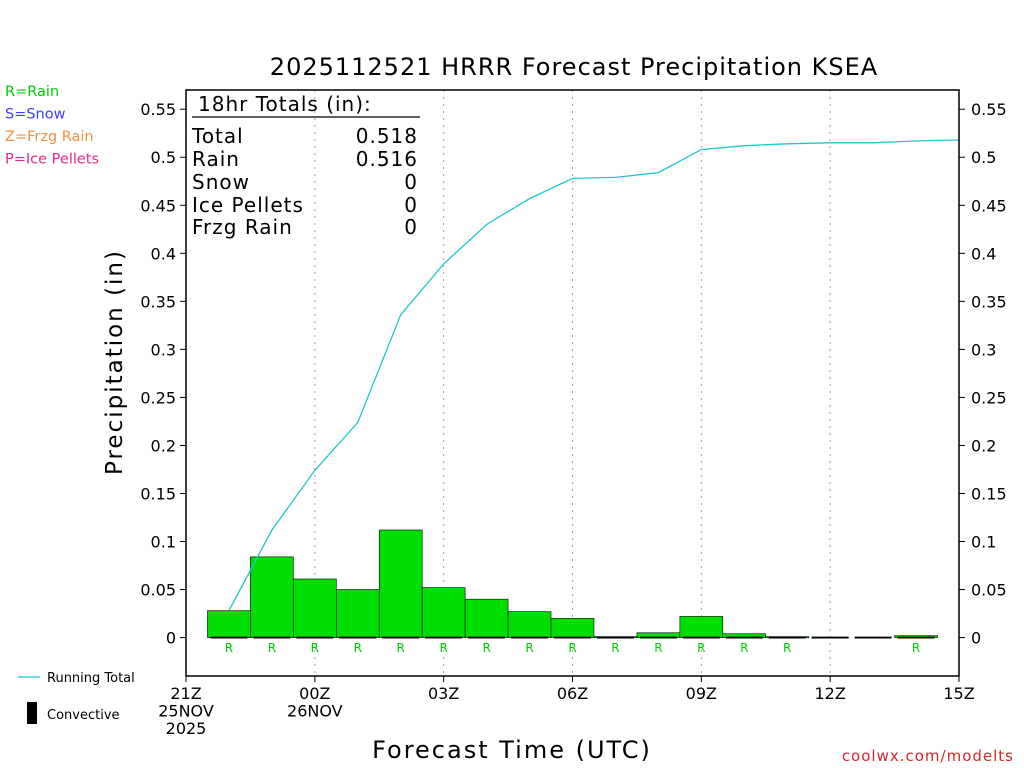 This screenshot has height=768, width=1024. Describe the element at coordinates (49, 137) in the screenshot. I see `type-legend-item: Z=Frzg Rain` at that location.